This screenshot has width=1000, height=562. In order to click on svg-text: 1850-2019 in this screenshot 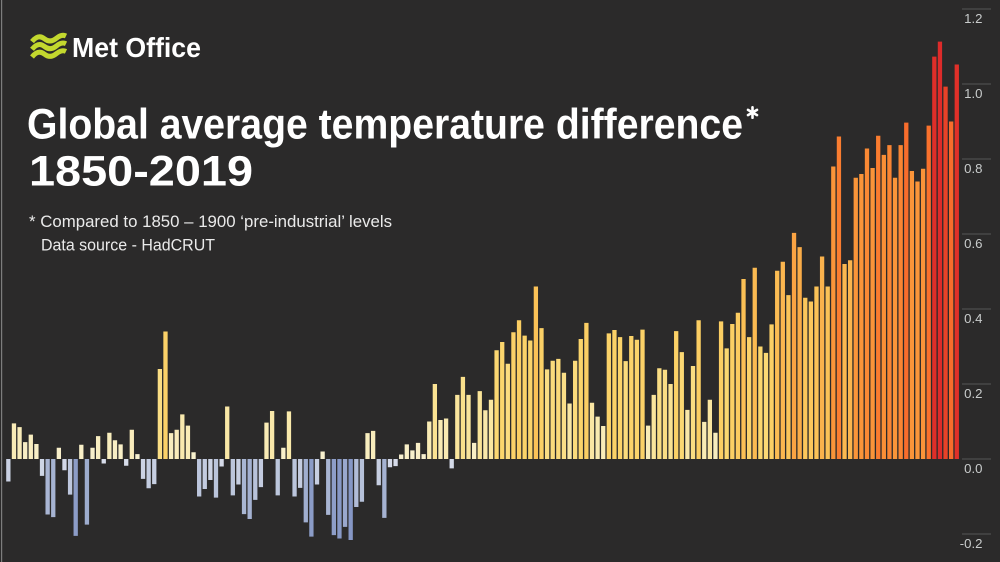, I will do `click(141, 172)`.